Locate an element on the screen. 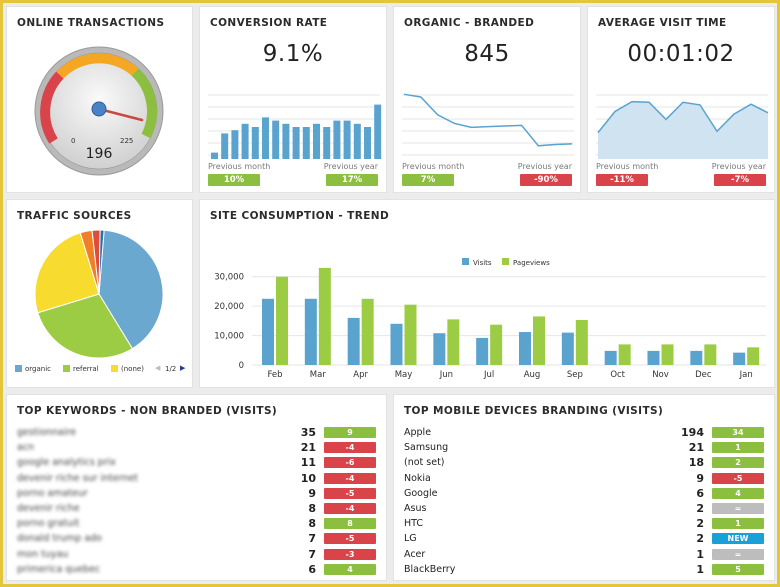 The width and height of the screenshot is (780, 587). row-value: 11 is located at coordinates (308, 463).